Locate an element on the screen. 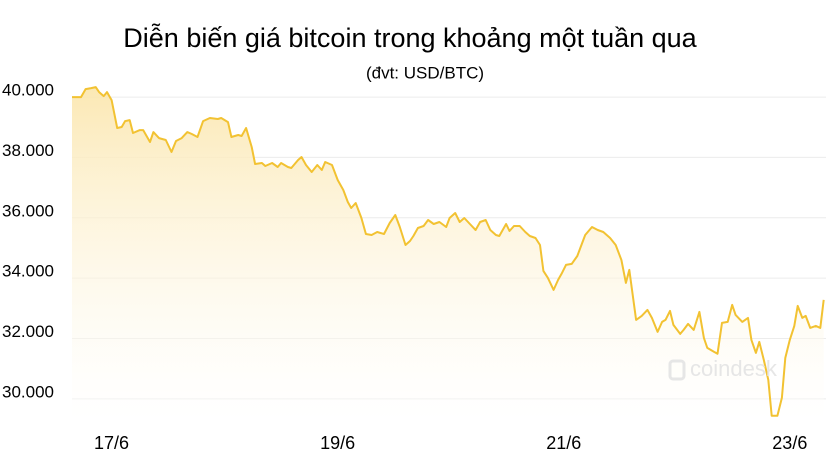 The height and width of the screenshot is (460, 834). x-tick-label: 17/6 is located at coordinates (111, 443).